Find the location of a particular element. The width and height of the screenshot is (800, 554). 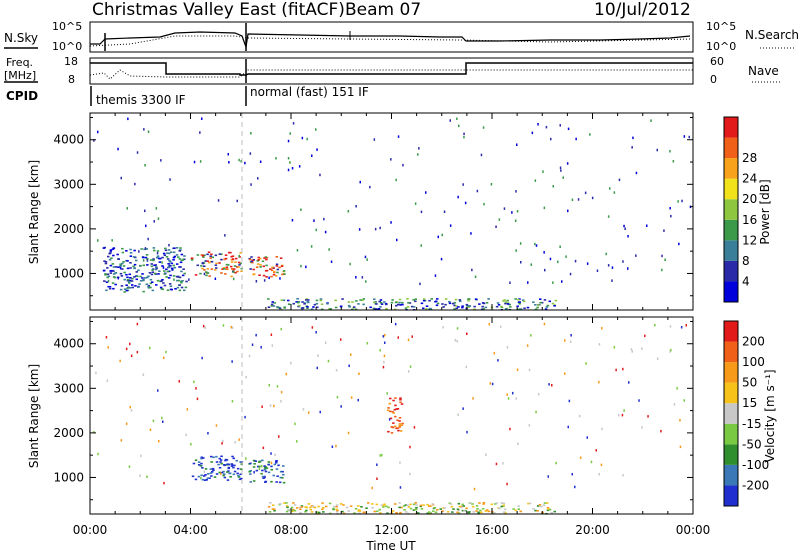

station-title: Christmas Valley East (fitACF) is located at coordinates (218, 10).